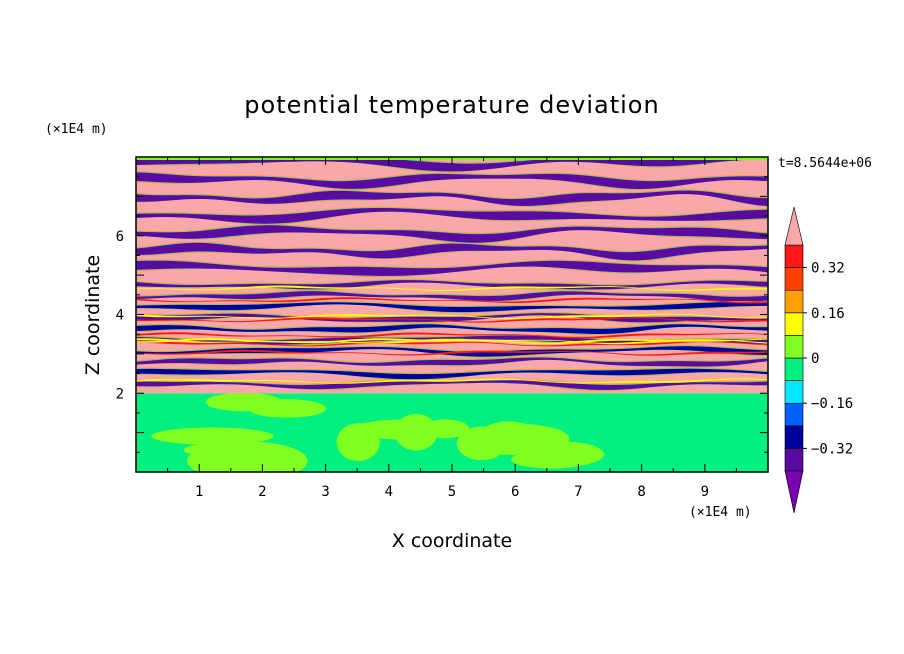  Describe the element at coordinates (120, 237) in the screenshot. I see `y-tick-label: 6` at that location.